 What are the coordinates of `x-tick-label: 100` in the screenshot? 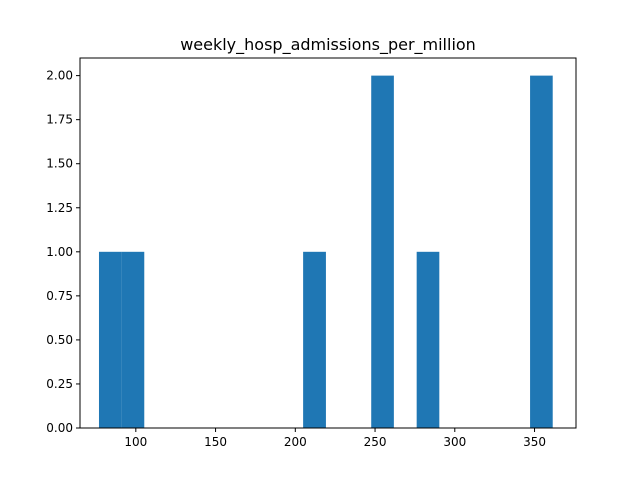 It's located at (135, 442).